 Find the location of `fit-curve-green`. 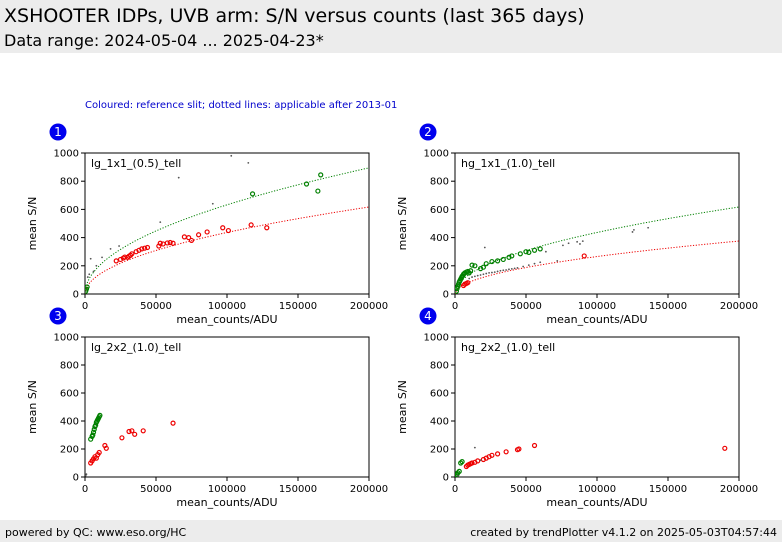

fit-curve-green is located at coordinates (227, 230).